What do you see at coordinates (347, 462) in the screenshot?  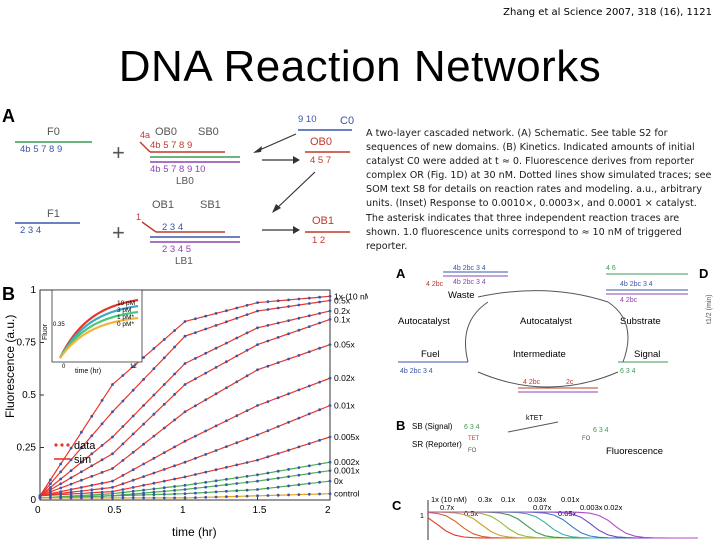 I see `series-label-8: 0.002x` at bounding box center [347, 462].